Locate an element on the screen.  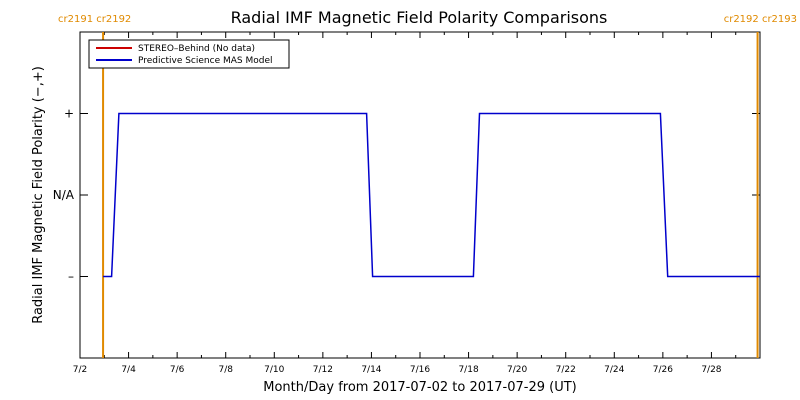
x-tick-label: 7/8 is located at coordinates (225, 370).